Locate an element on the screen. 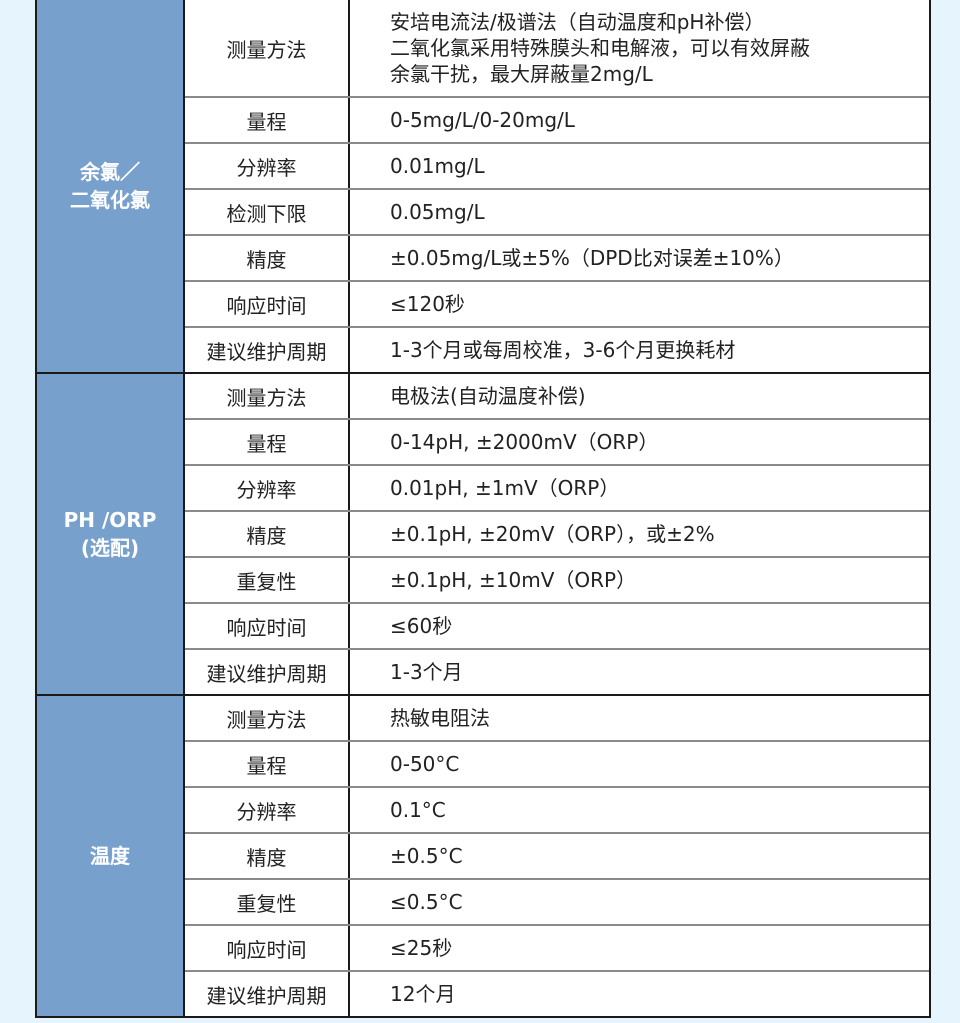  spec-value: 12个月 is located at coordinates (423, 994).